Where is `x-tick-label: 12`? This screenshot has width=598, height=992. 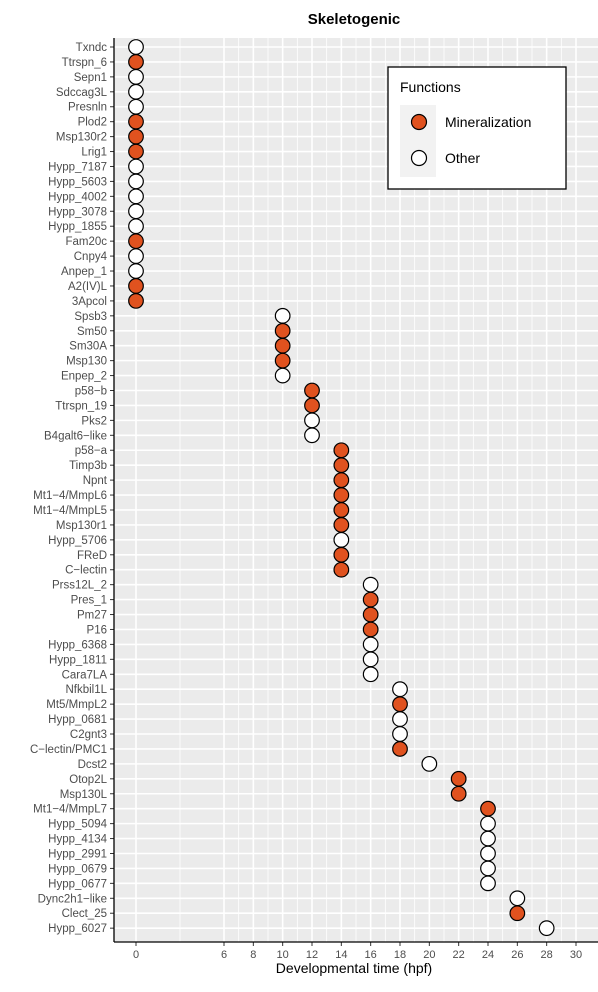
x-tick-label: 12 is located at coordinates (312, 955).